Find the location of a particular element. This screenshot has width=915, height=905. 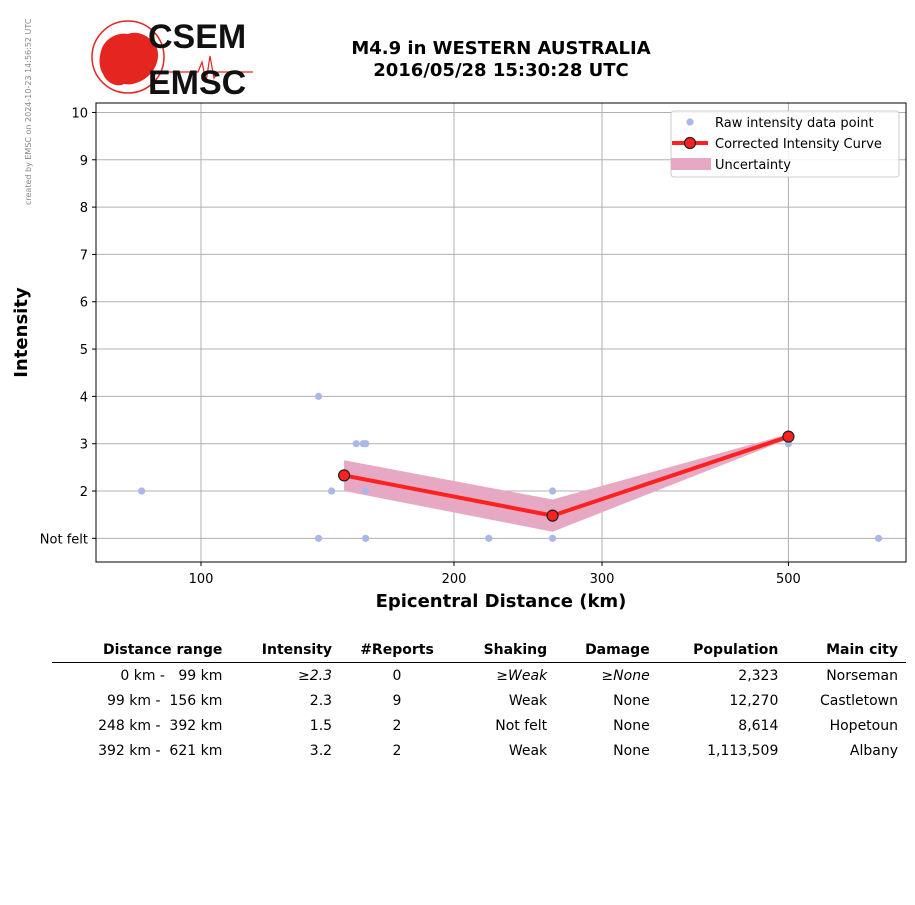

y-axis-label: Intensity is located at coordinates (21, 332).